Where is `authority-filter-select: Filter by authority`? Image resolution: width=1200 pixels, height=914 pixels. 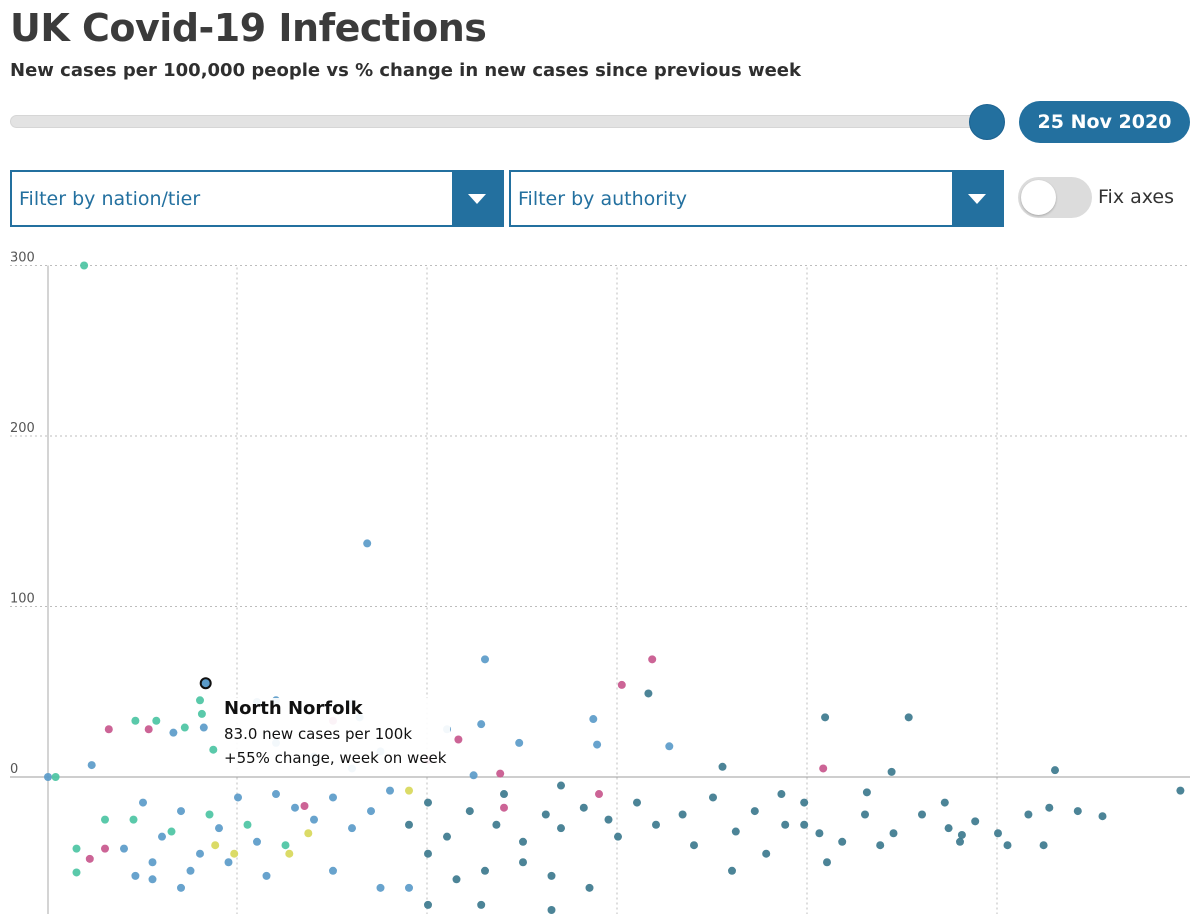 authority-filter-select: Filter by authority is located at coordinates (756, 198).